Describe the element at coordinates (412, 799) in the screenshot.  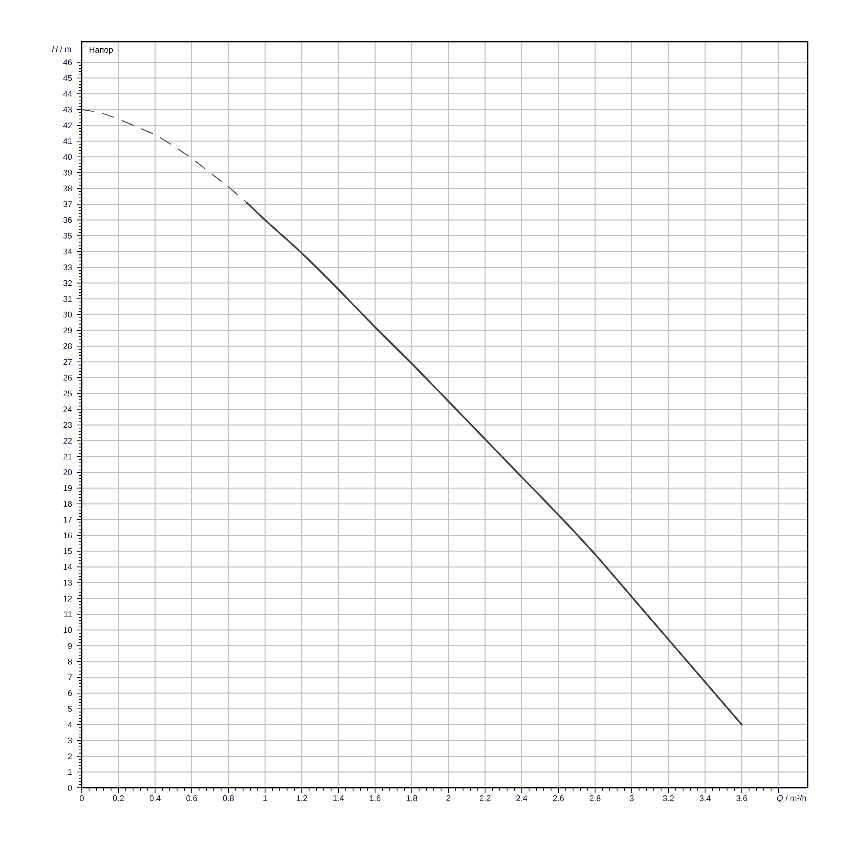
I see `x-tick-label: 1.8` at that location.